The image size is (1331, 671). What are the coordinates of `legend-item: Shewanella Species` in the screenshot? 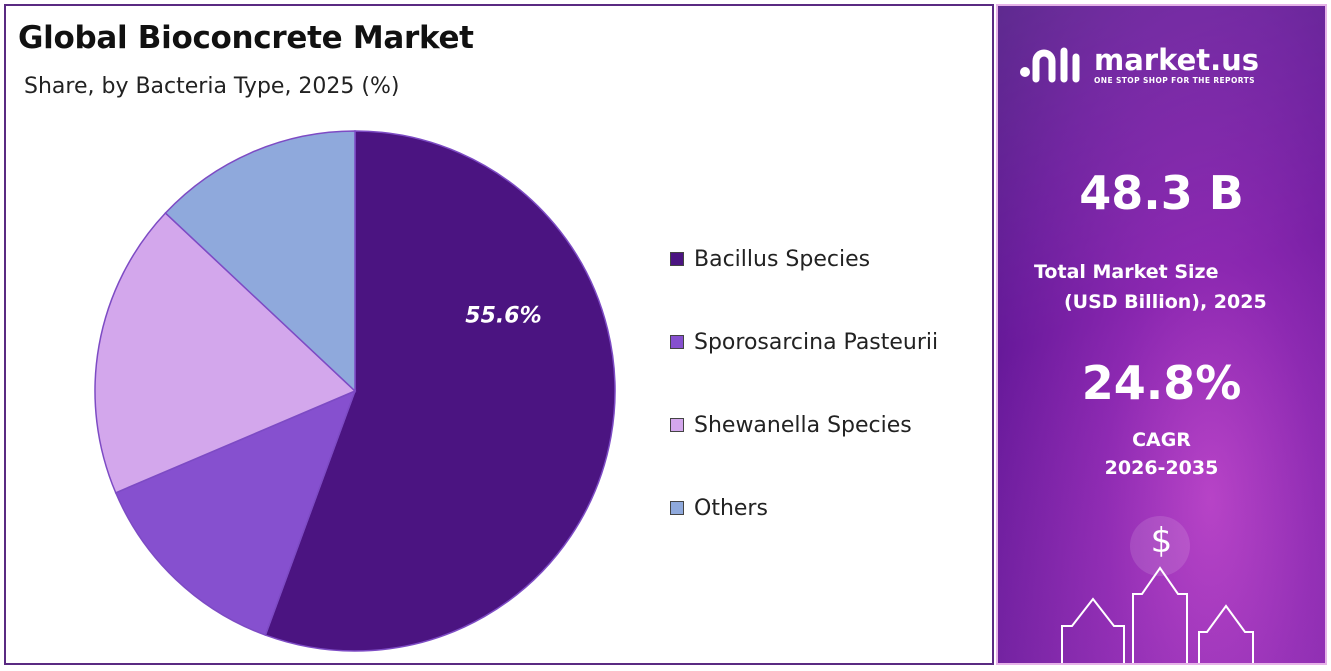 It's located at (791, 425).